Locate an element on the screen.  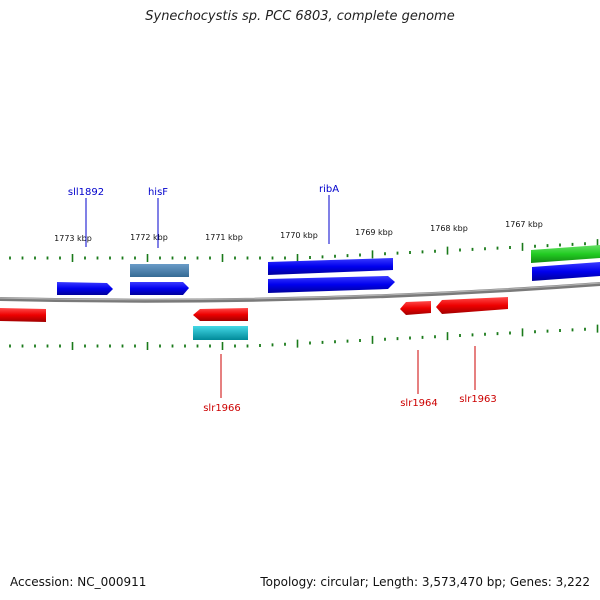
feature-cyan-rna is located at coordinates (220, 333).